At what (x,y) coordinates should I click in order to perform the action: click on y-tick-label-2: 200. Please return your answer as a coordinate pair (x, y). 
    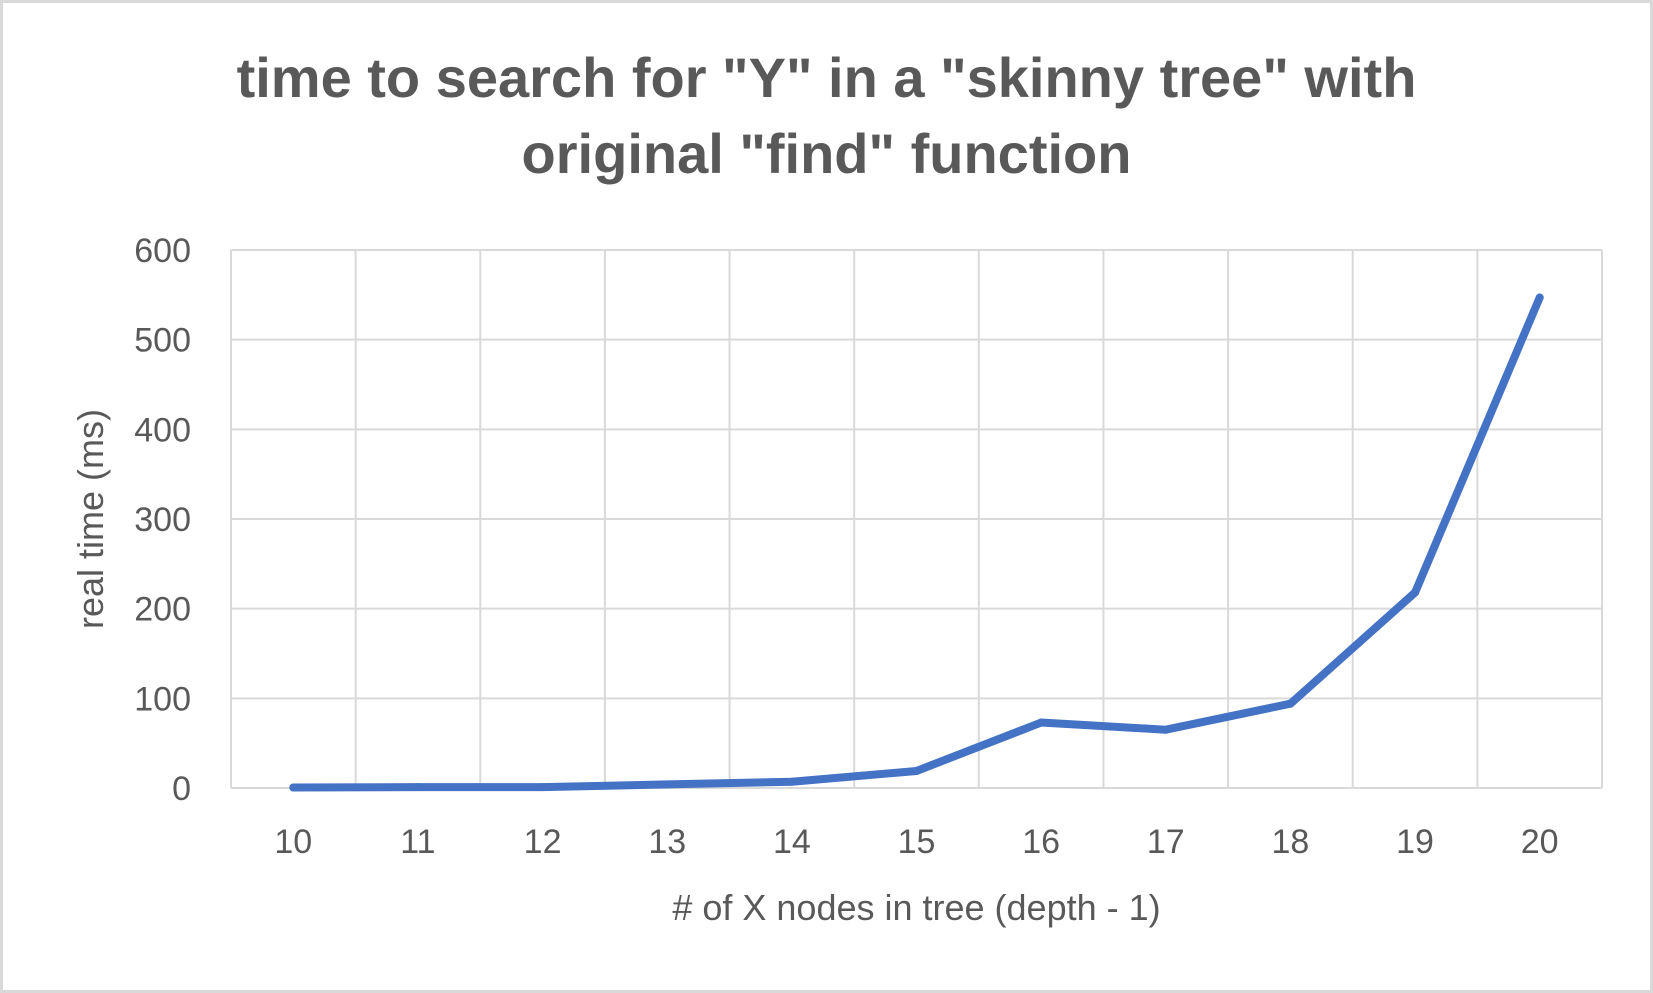
    Looking at the image, I should click on (162, 610).